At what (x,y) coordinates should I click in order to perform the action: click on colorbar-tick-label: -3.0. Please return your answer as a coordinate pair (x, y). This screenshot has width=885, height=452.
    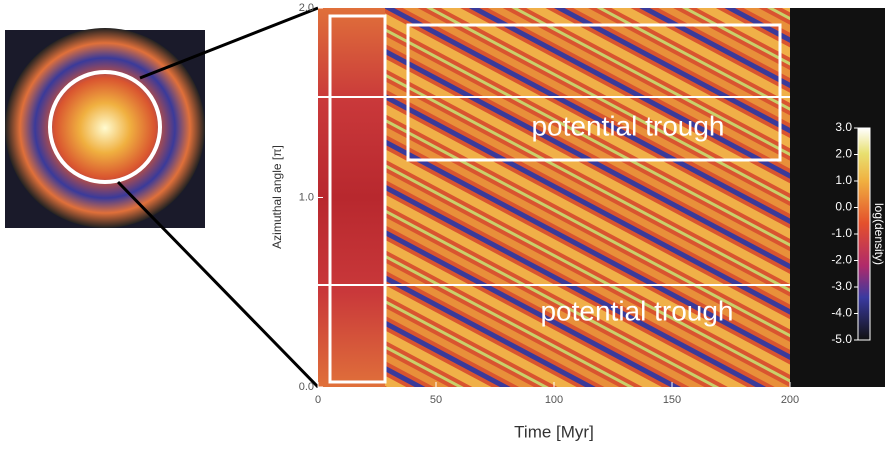
    Looking at the image, I should click on (841, 286).